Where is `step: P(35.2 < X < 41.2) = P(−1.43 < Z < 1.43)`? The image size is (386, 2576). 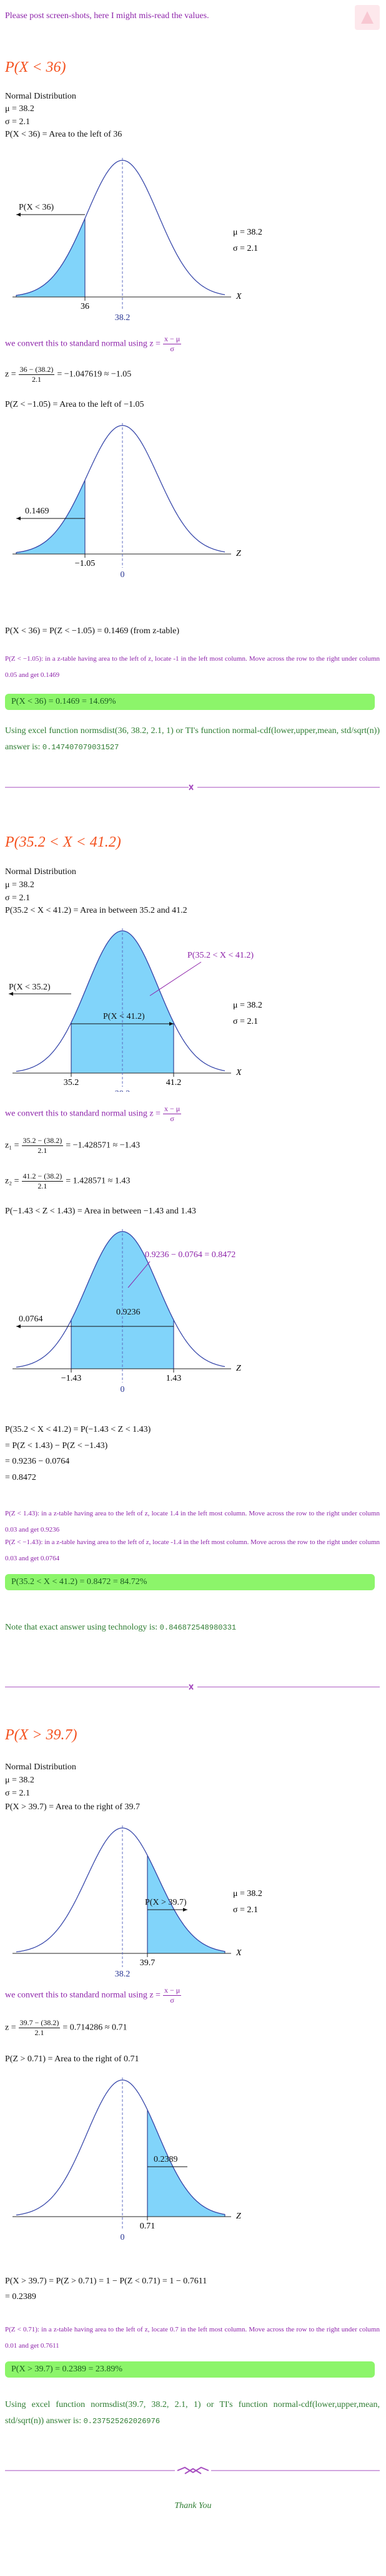
step: P(35.2 < X < 41.2) = P(−1.43 < Z < 1.43) is located at coordinates (78, 1430).